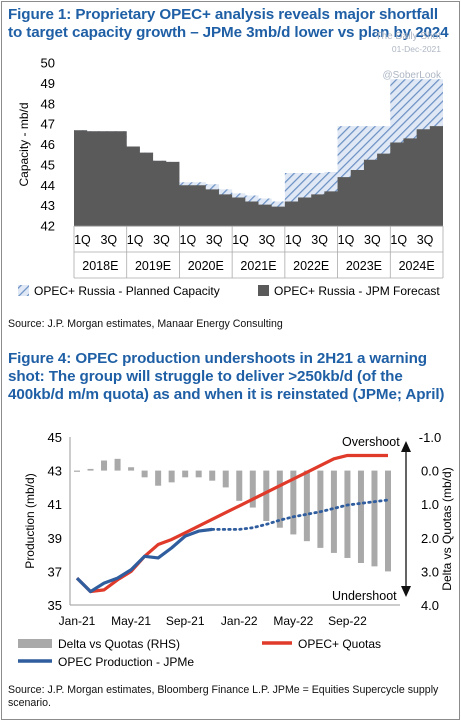  What do you see at coordinates (406, 446) in the screenshot?
I see `arrow-head-up` at bounding box center [406, 446].